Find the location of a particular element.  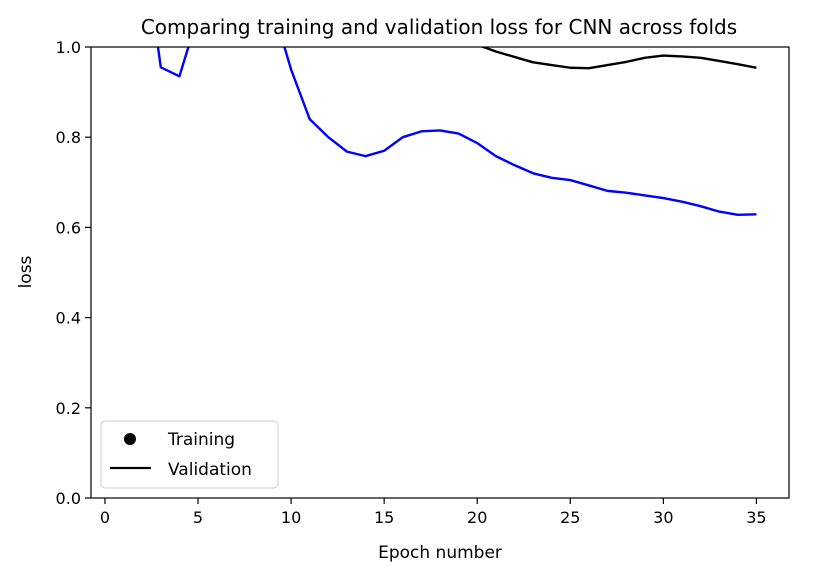

x-tick-label: 20 is located at coordinates (477, 517).